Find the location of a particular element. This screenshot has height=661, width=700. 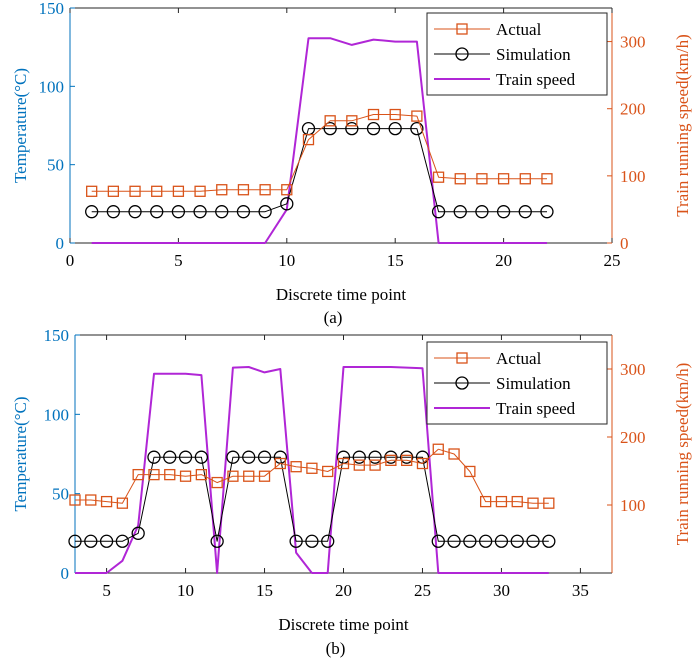

series-line-simulation is located at coordinates (319, 170).